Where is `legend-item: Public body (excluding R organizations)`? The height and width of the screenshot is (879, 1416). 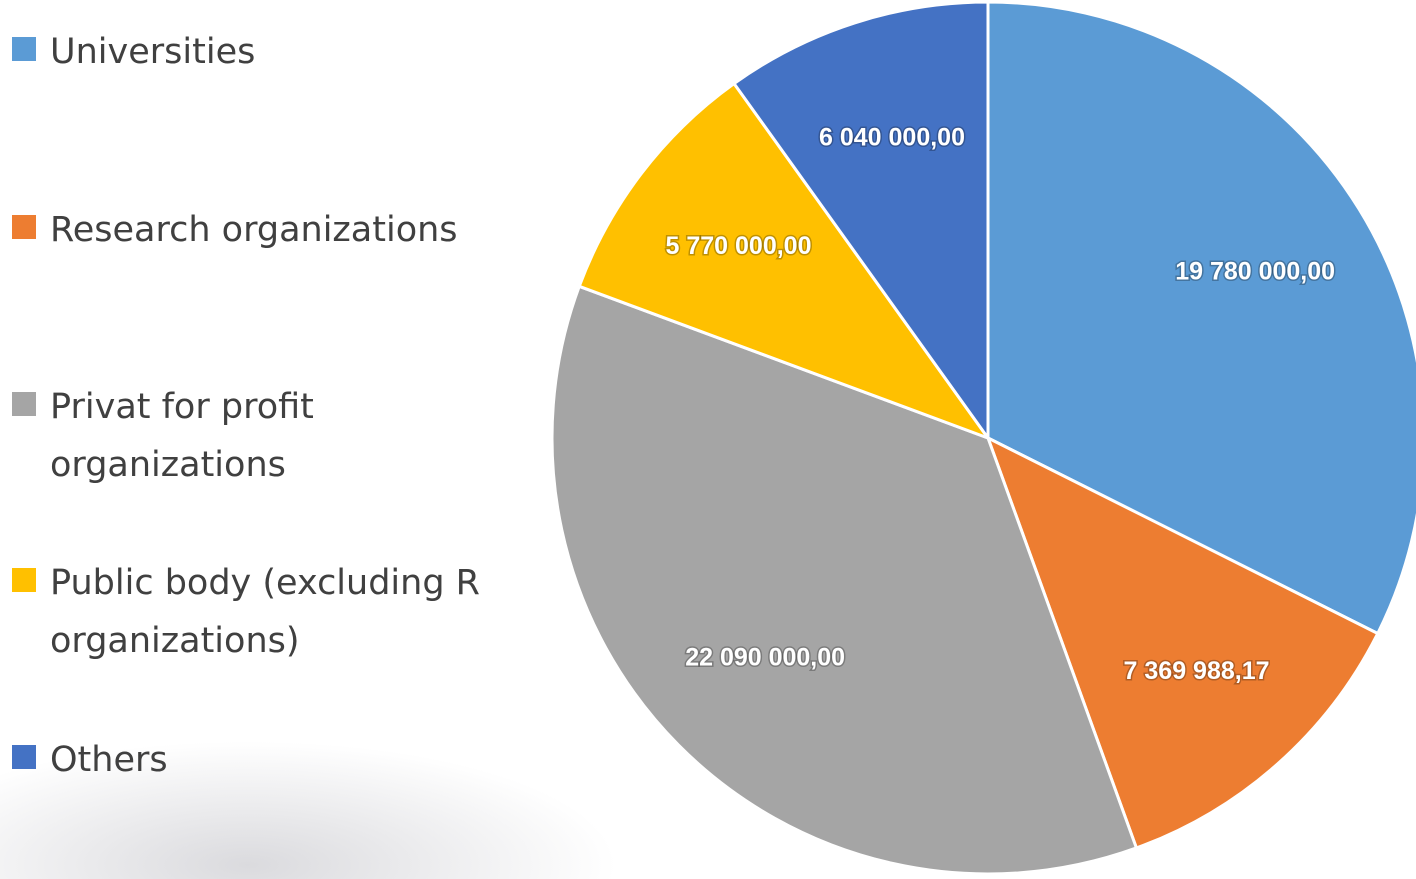 legend-item: Public body (excluding R organizations) is located at coordinates (272, 612).